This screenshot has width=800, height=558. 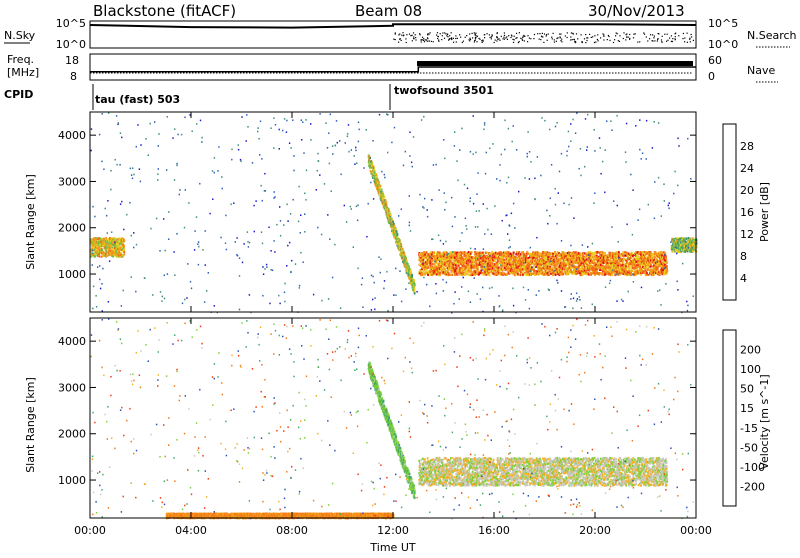 I want to click on nsearch-tick-top: 10^5, so click(x=723, y=23).